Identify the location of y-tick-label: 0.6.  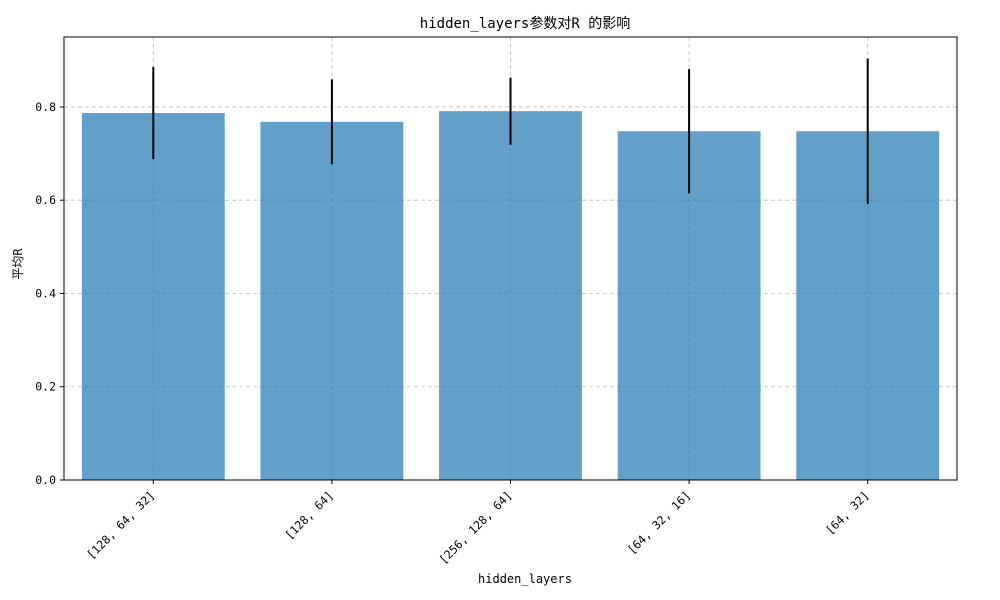
(45, 200).